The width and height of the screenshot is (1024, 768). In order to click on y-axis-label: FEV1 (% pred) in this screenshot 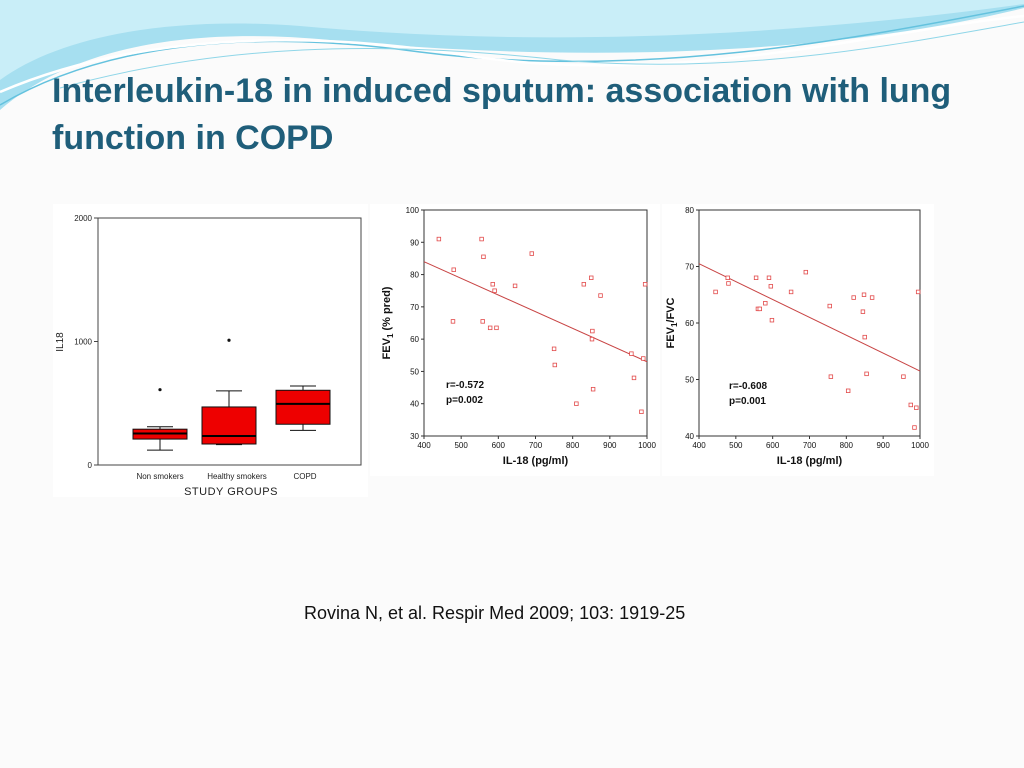, I will do `click(388, 322)`.